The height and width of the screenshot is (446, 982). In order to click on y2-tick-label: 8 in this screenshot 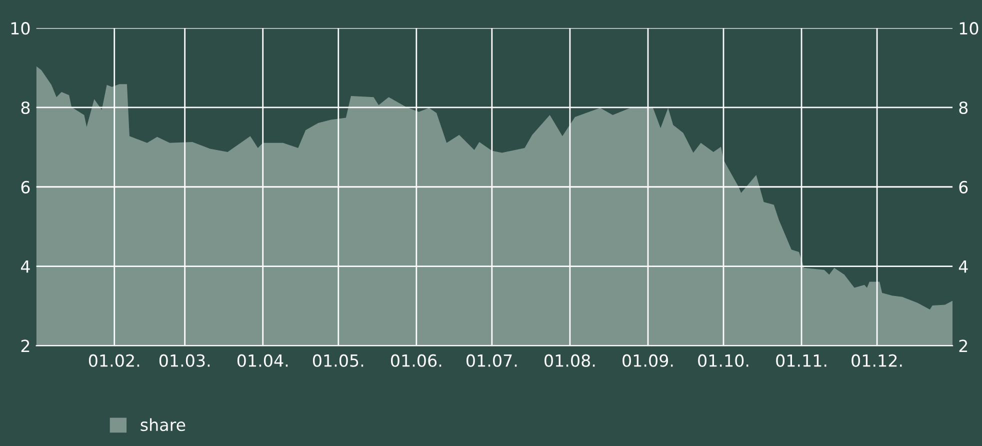, I will do `click(963, 107)`.